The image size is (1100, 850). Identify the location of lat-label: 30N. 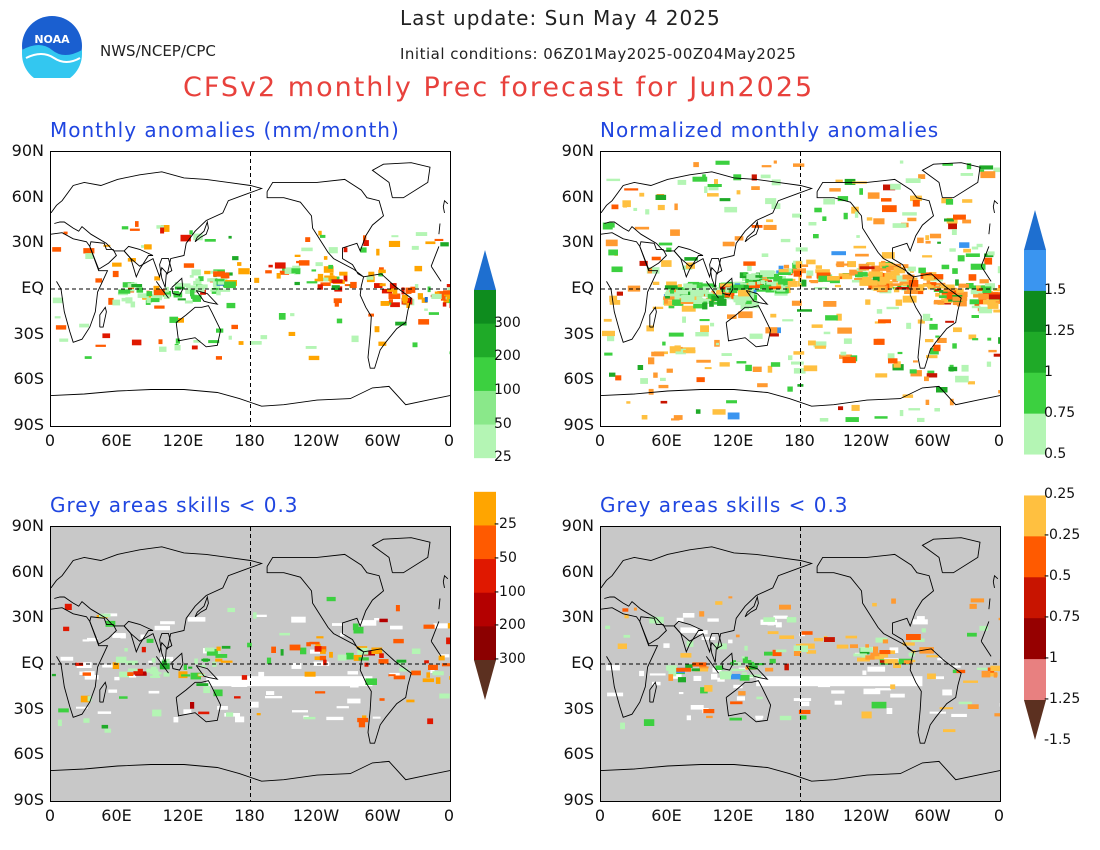
(27, 617).